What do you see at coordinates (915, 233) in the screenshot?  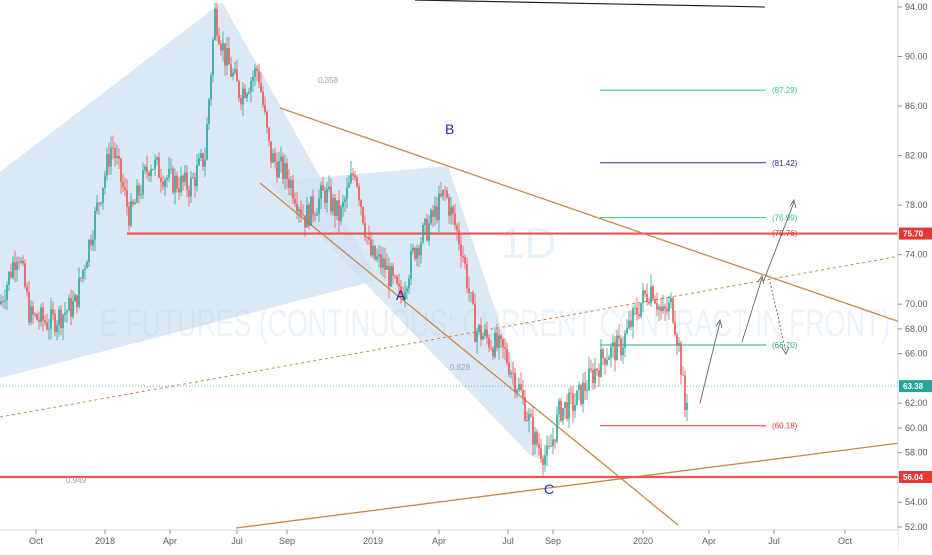 I see `price-tag` at bounding box center [915, 233].